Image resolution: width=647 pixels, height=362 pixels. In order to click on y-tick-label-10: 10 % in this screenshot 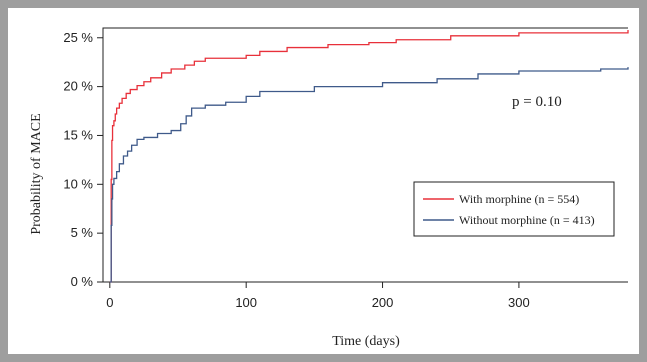, I will do `click(78, 183)`.